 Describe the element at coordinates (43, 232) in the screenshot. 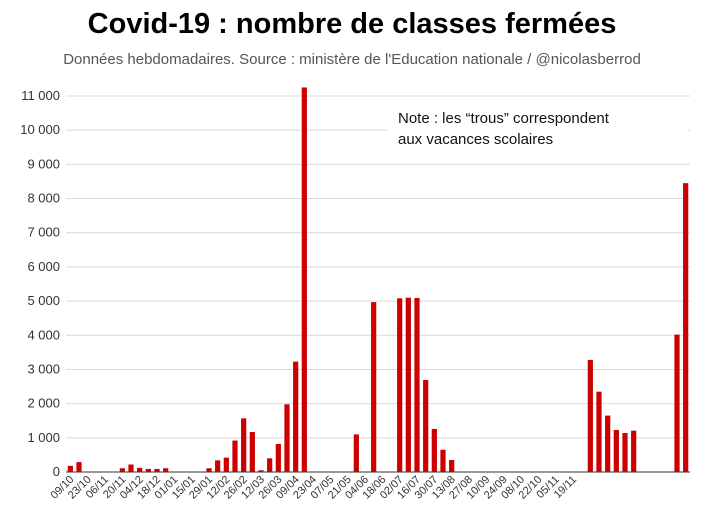

I see `y-tick-label: 7 000` at that location.